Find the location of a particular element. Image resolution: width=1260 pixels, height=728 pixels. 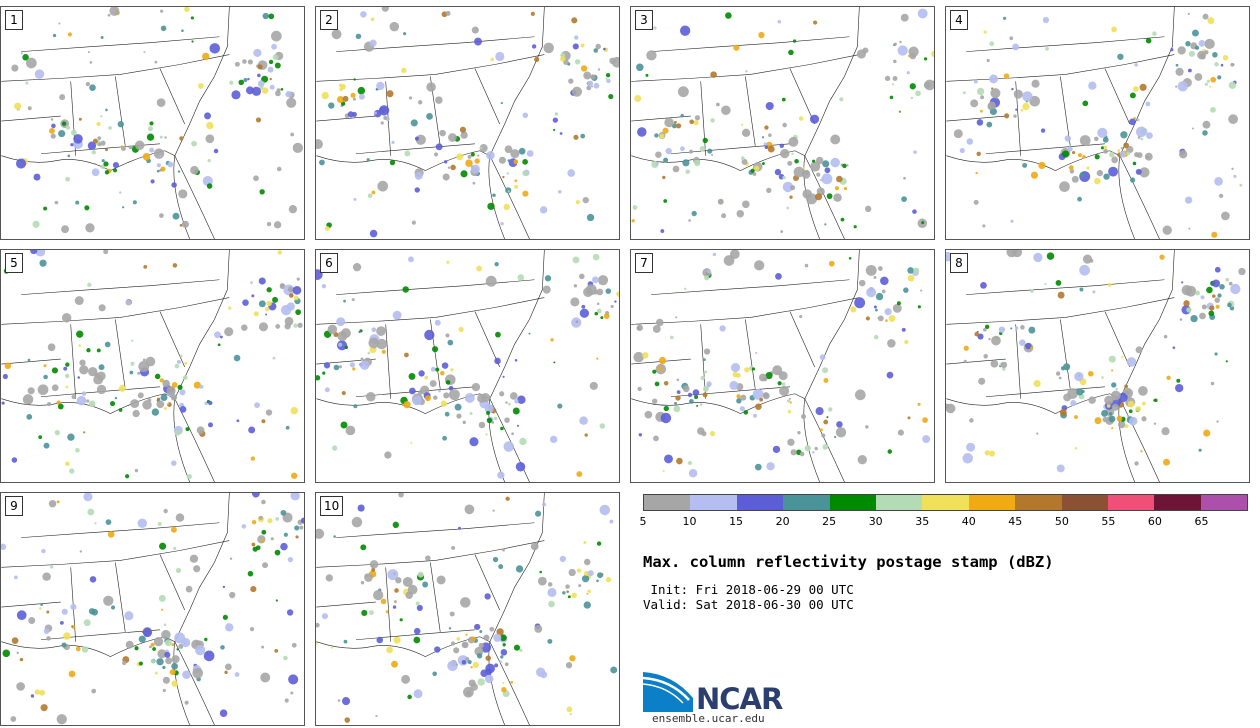

ncar-logo-text: NCAR is located at coordinates (739, 699).